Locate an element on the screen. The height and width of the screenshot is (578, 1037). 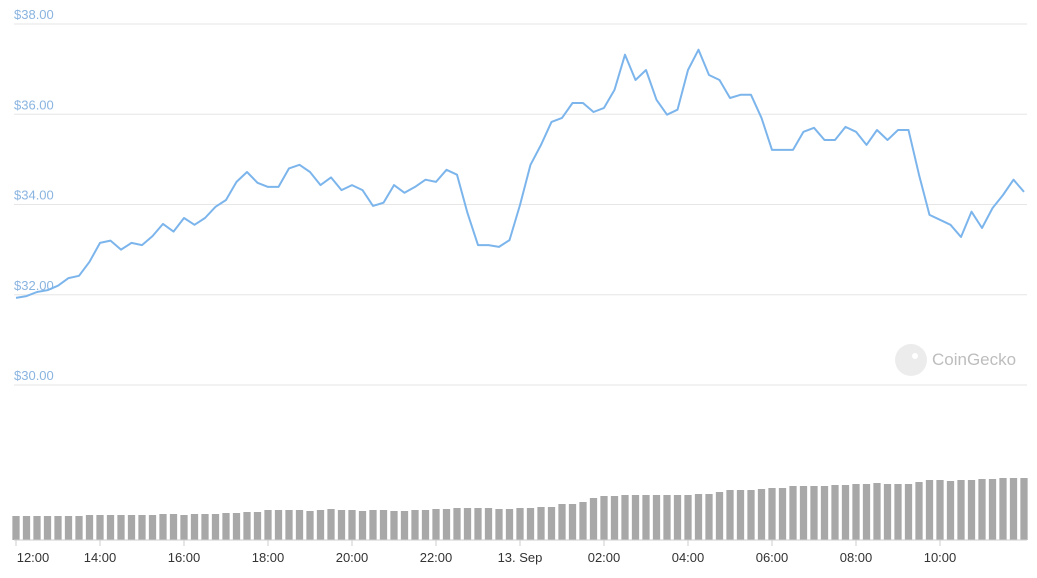
watermark-eye is located at coordinates (915, 356).